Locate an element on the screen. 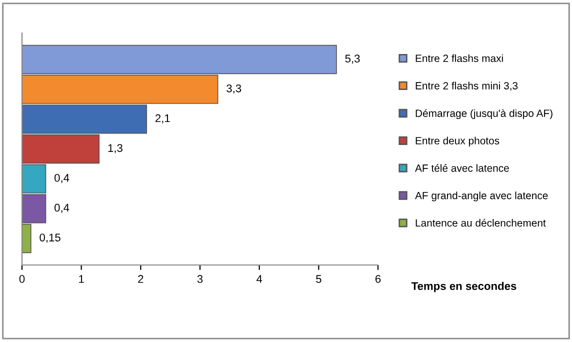 This screenshot has height=342, width=572. legend-label: AF télé avec latence is located at coordinates (462, 168).